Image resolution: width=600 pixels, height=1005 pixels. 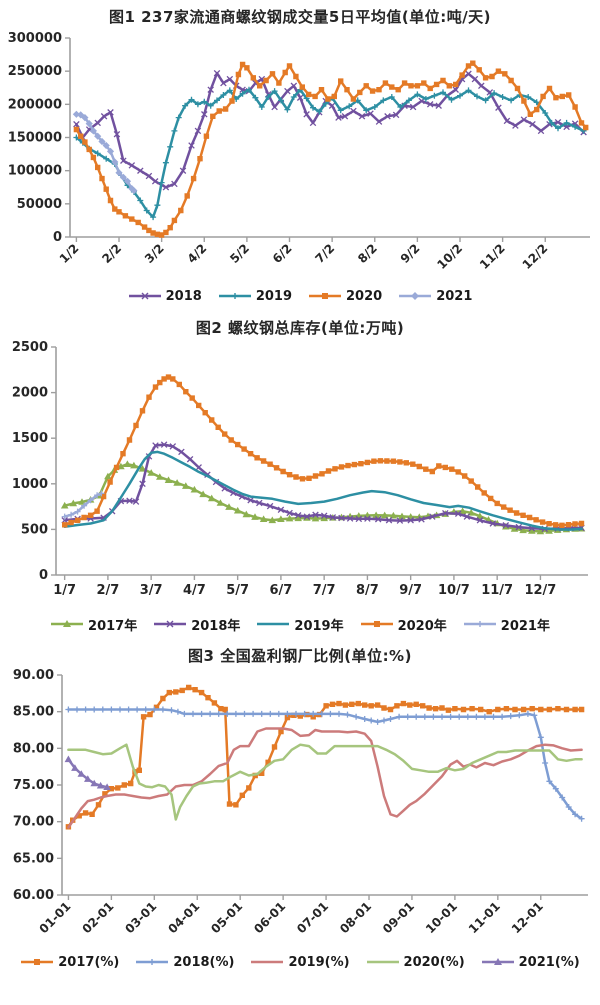 I want to click on figure-1-legend: 2018 2019 2020 2021, so click(x=300, y=296).